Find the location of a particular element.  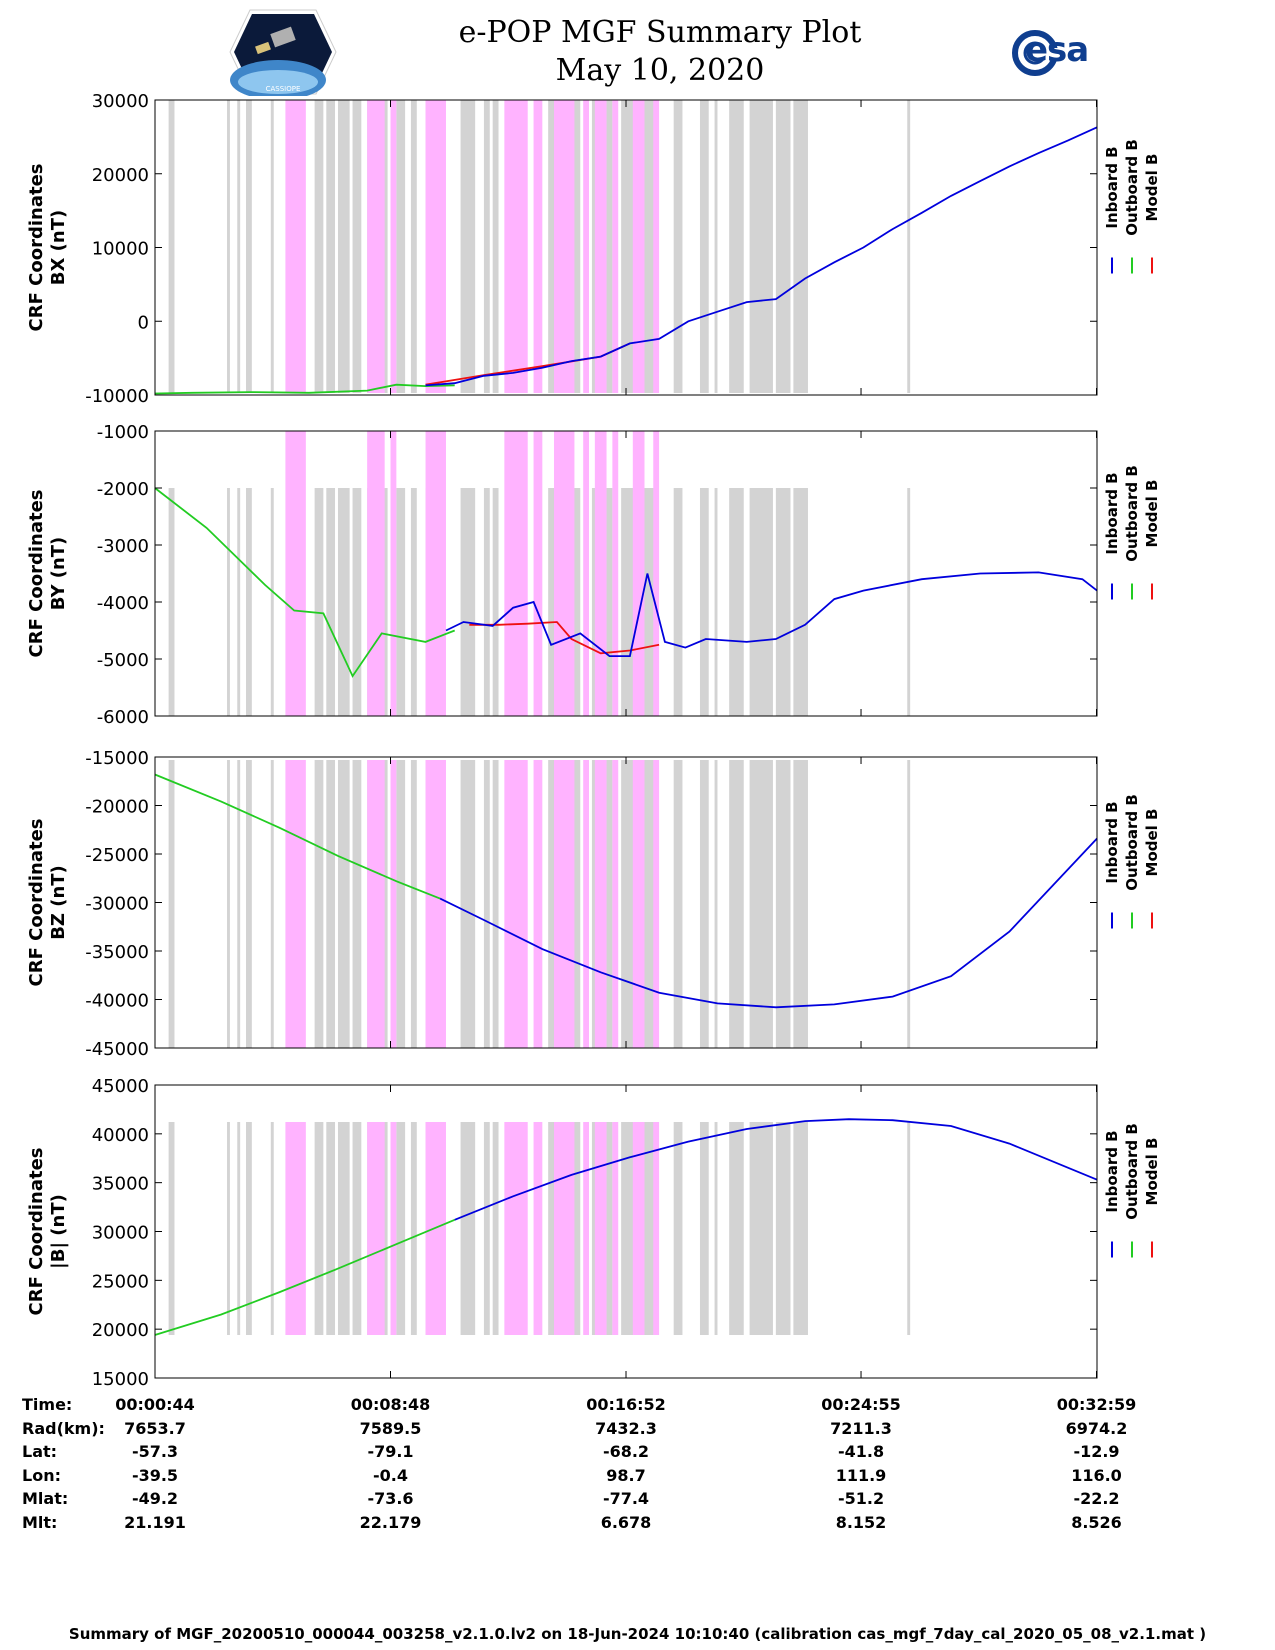

y-tick-label: -30000 is located at coordinates (117, 904).